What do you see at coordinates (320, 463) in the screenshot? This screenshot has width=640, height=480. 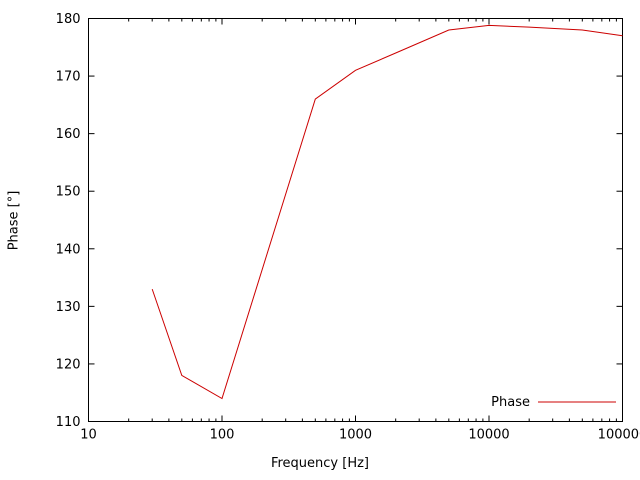 I see `x-axis-label: Frequency [Hz]` at bounding box center [320, 463].